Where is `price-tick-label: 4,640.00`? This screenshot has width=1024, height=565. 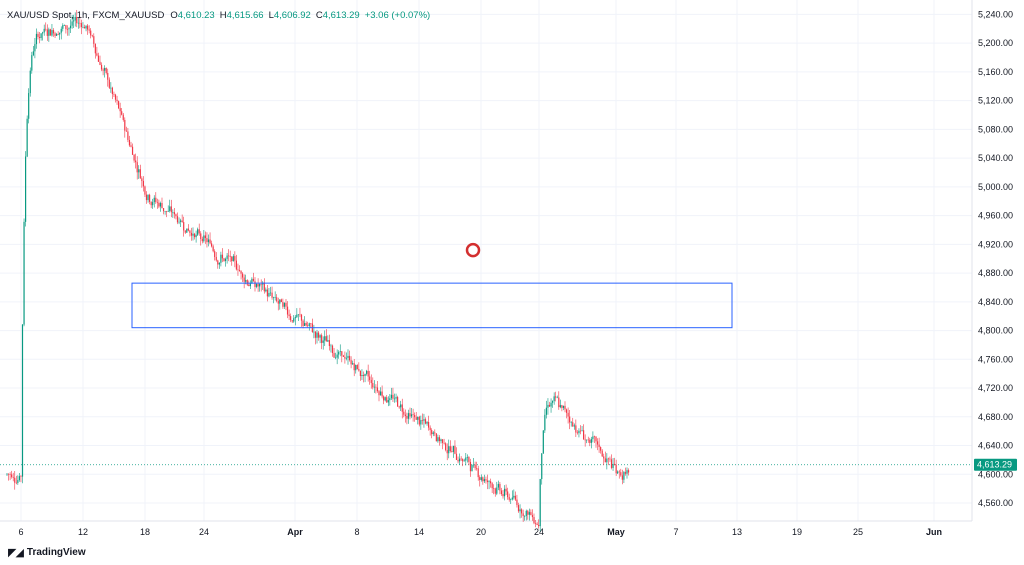 price-tick-label: 4,640.00 is located at coordinates (995, 446).